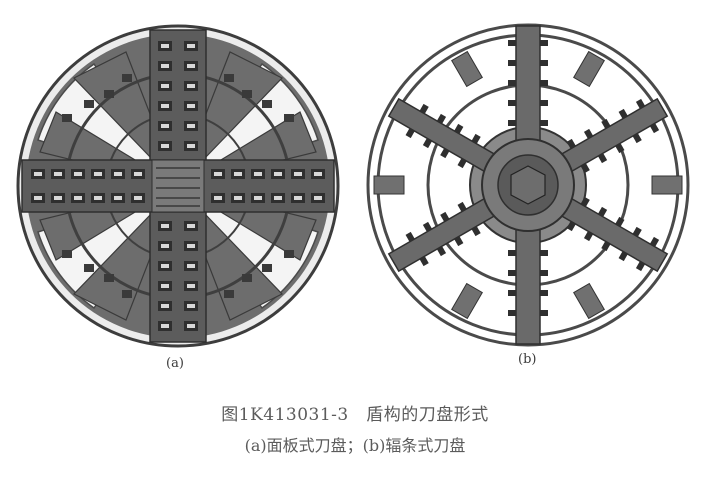  I want to click on figure-caption-title: 图1K413031-3 盾构的刀盘形式, so click(355, 415).